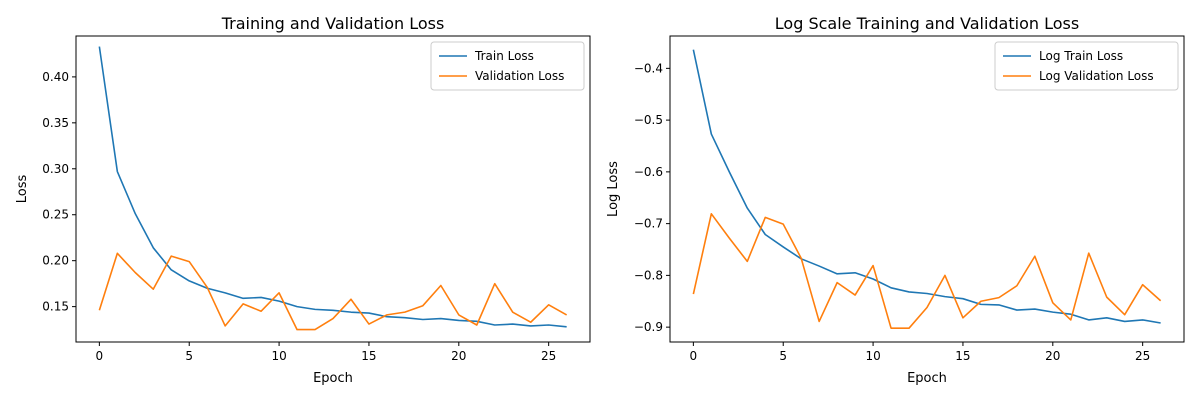 The image size is (1200, 400). I want to click on y-axis-label: Log Loss, so click(613, 189).